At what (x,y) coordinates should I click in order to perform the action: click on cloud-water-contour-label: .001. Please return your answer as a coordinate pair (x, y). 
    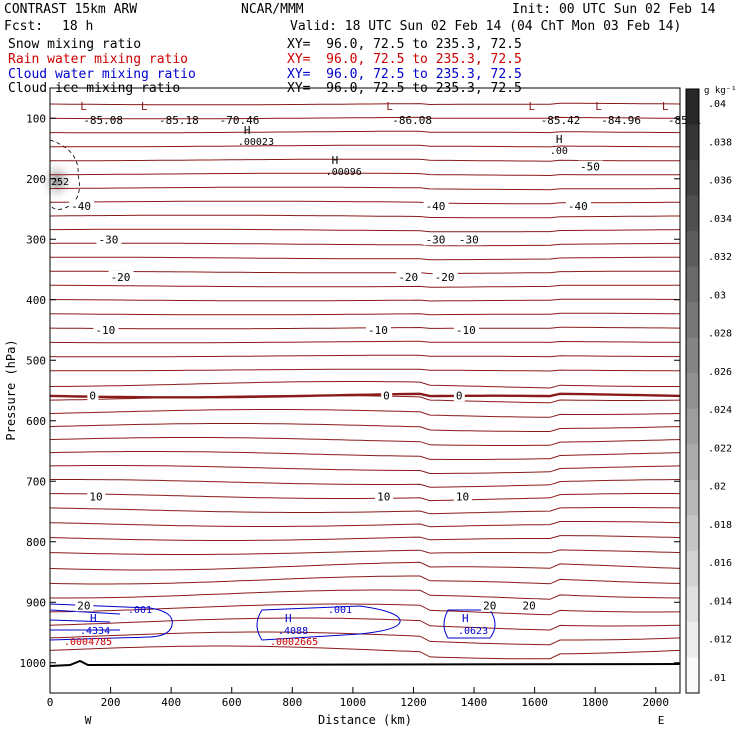
    Looking at the image, I should click on (140, 610).